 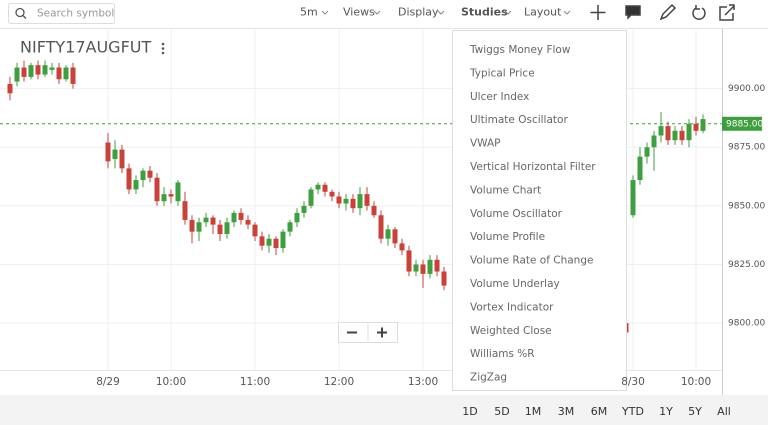 What do you see at coordinates (519, 120) in the screenshot?
I see `menu-item: Ultimate Oscillator` at bounding box center [519, 120].